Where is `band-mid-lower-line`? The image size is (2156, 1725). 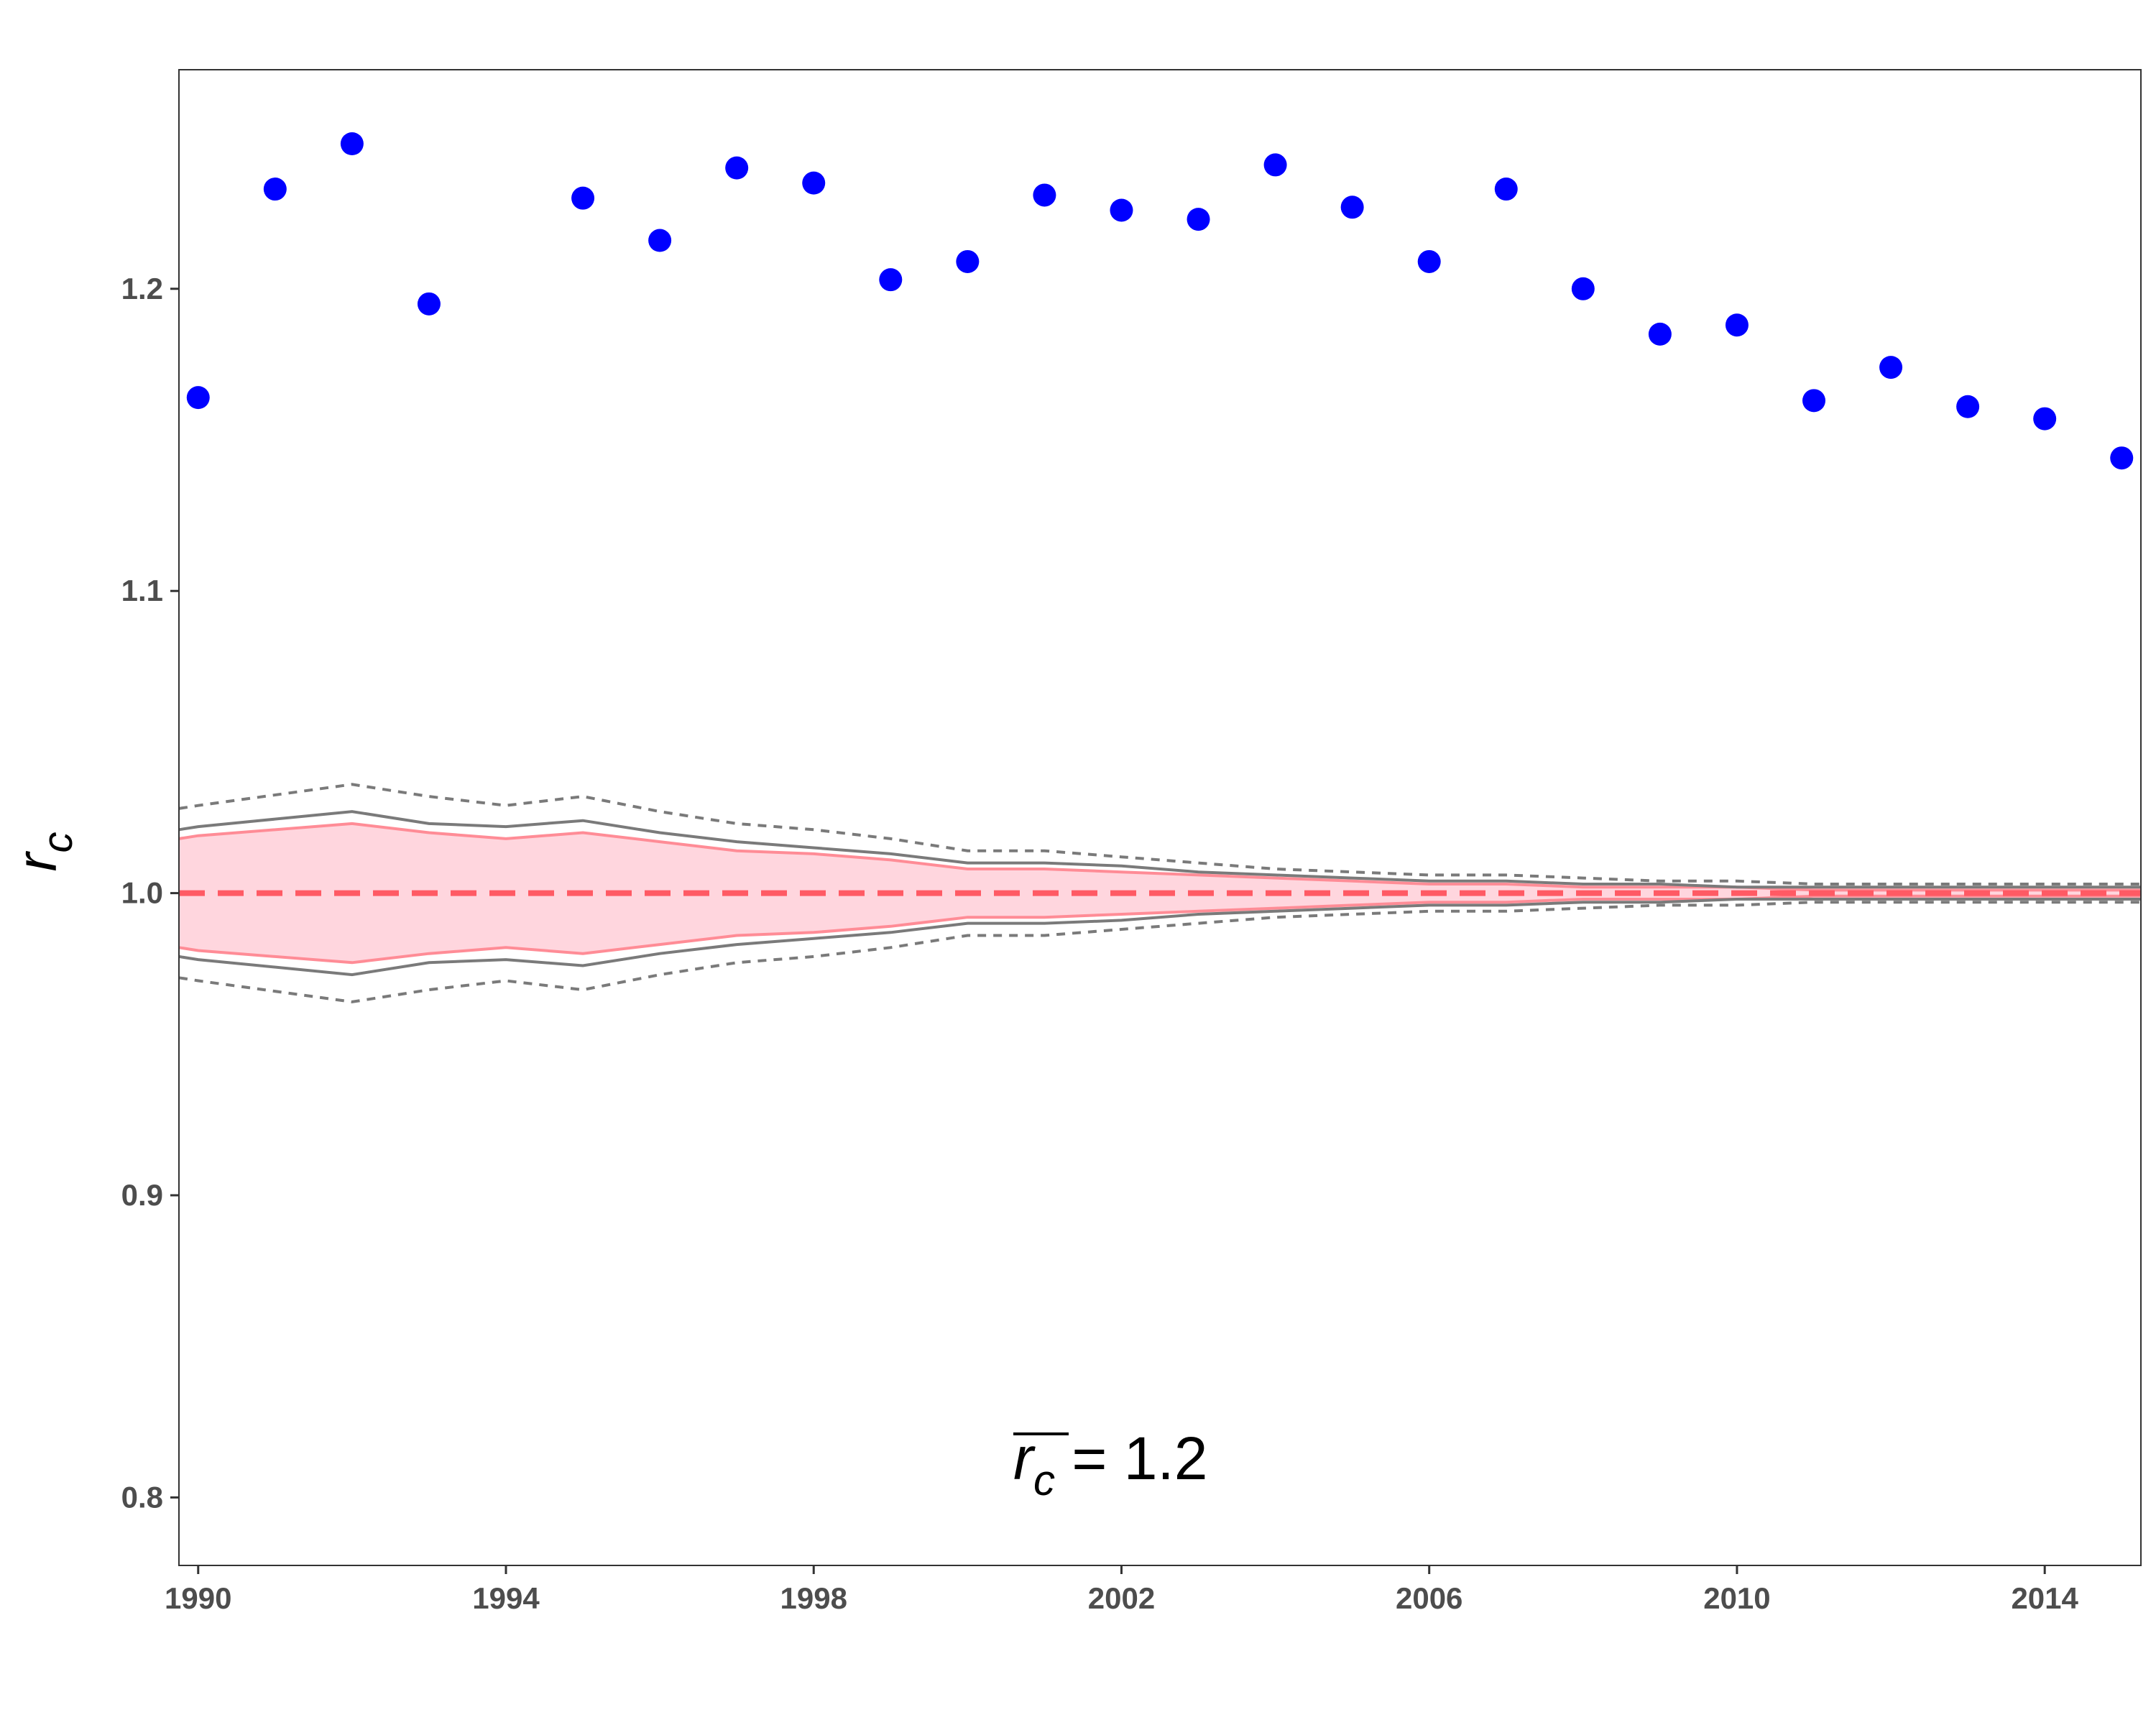
band-mid-lower-line is located at coordinates (1159, 937).